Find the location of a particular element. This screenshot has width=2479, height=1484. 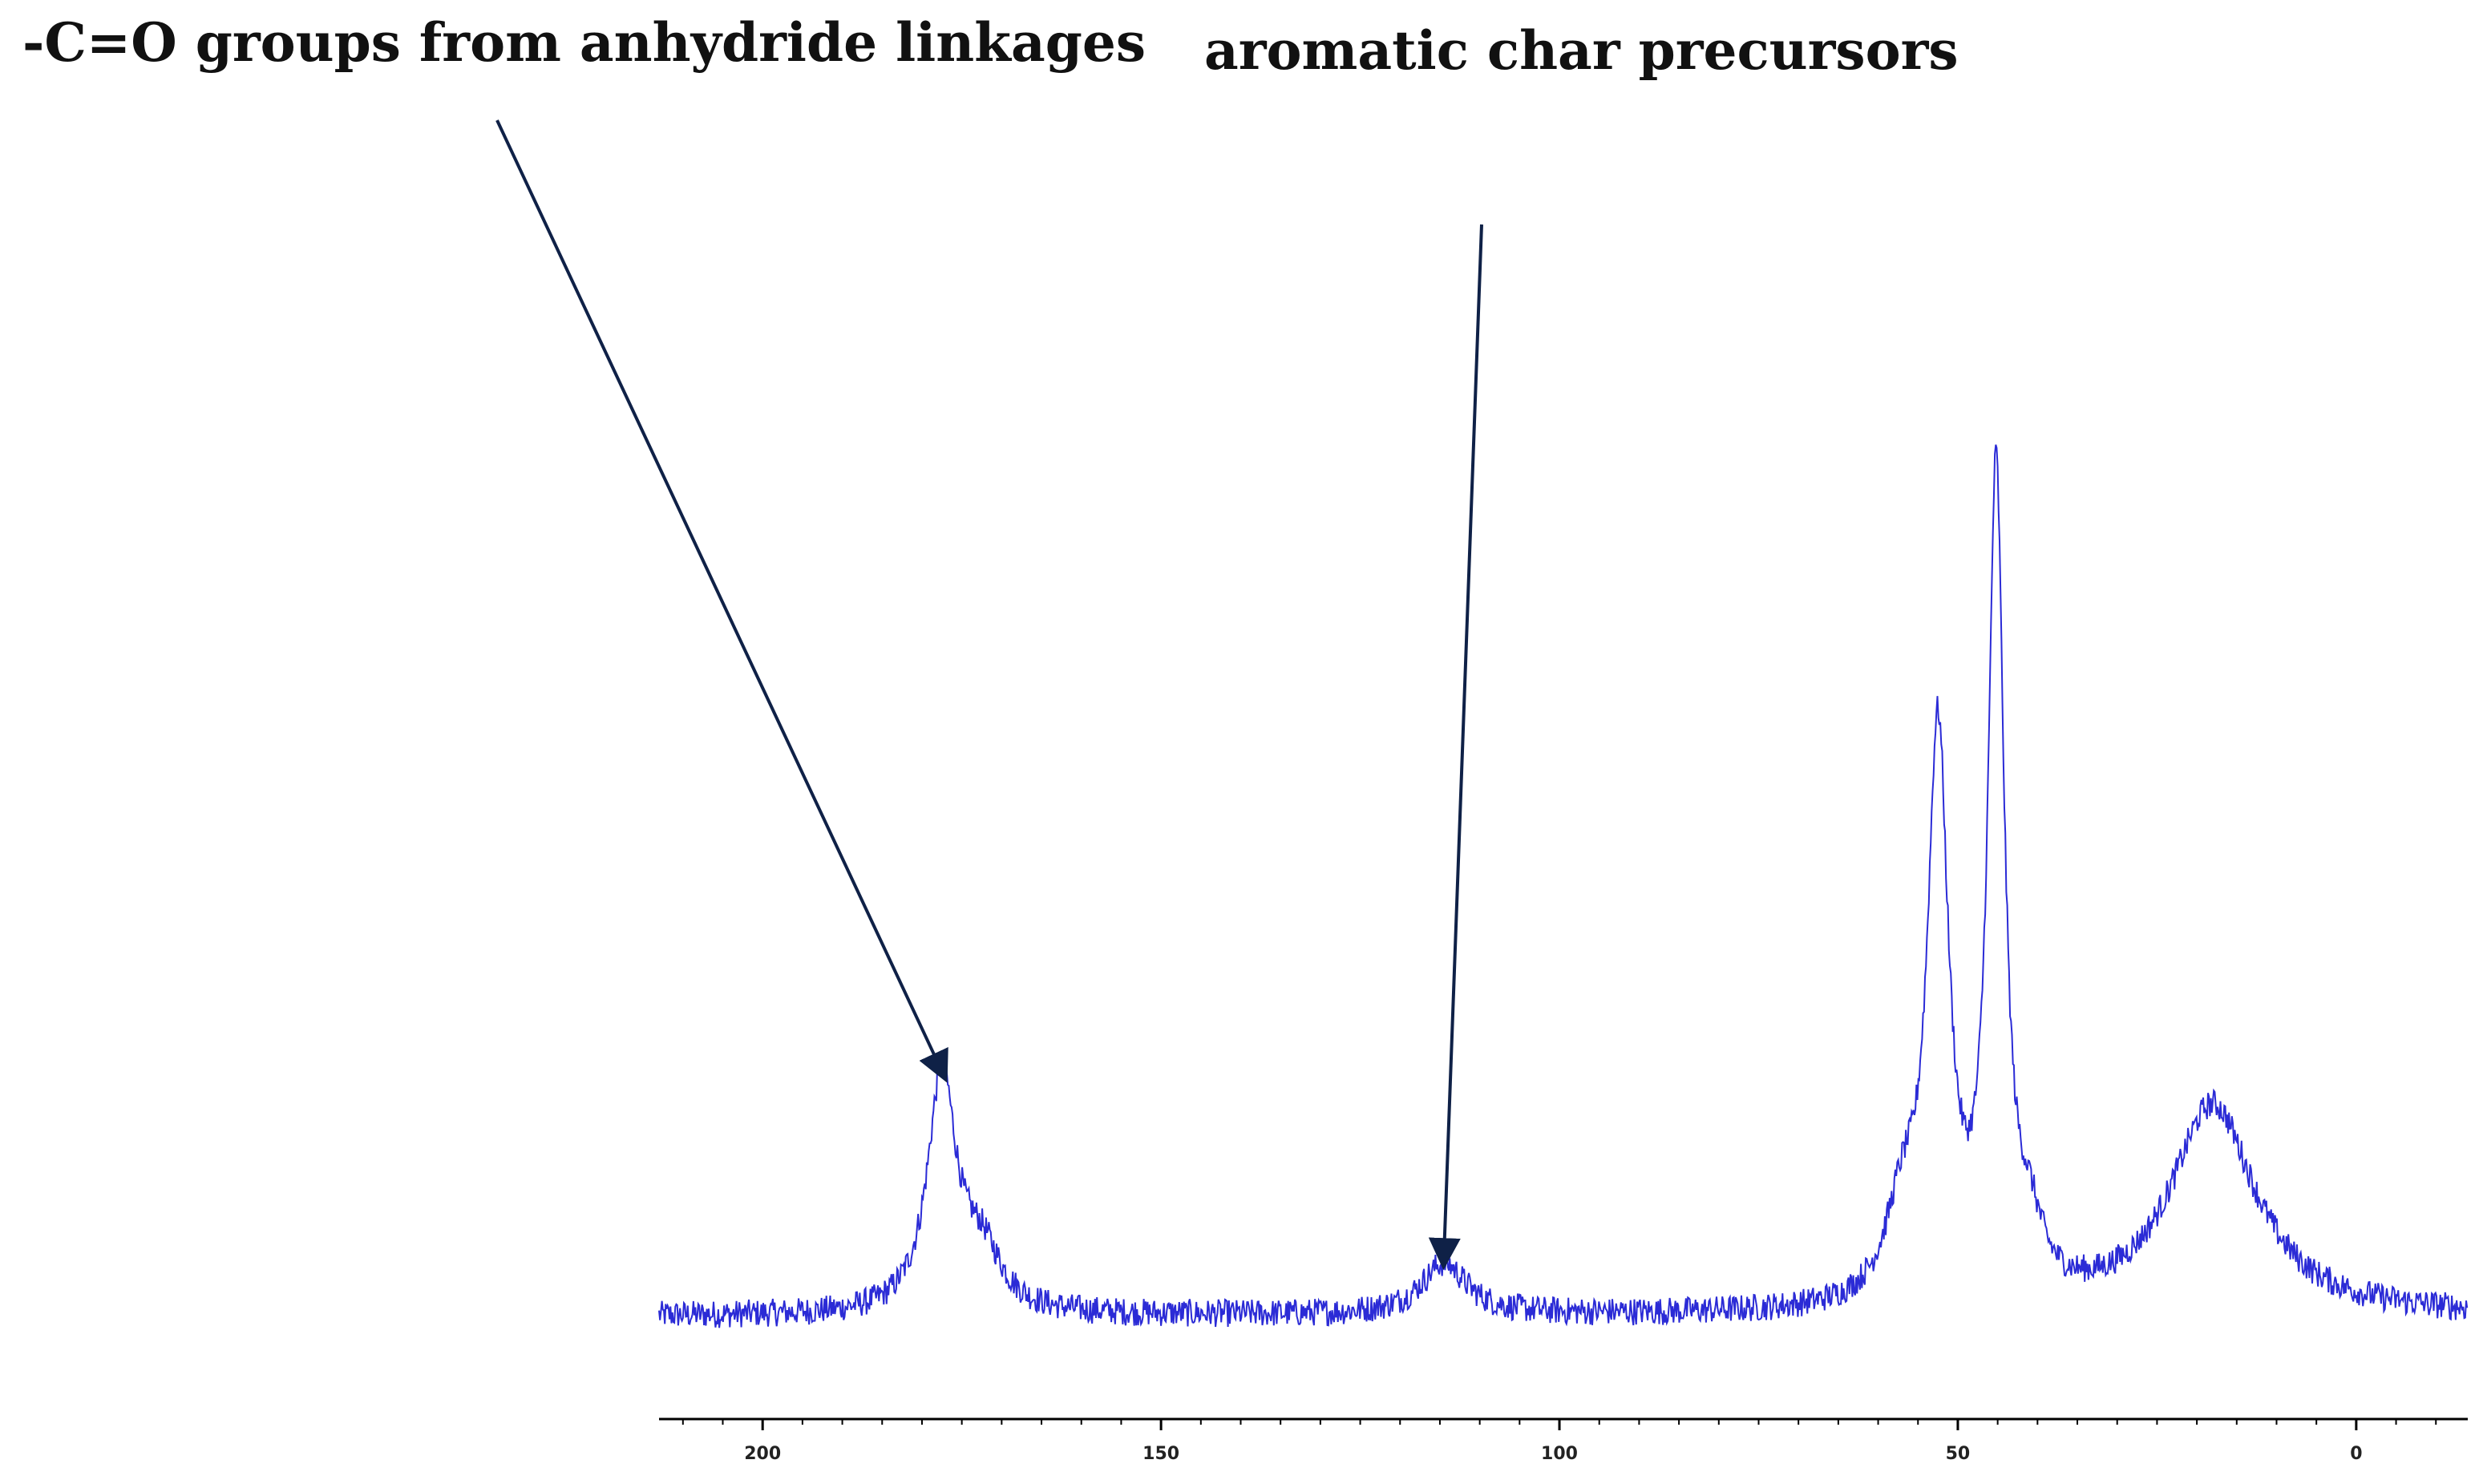

x-tick-label: 0 is located at coordinates (2356, 1454).